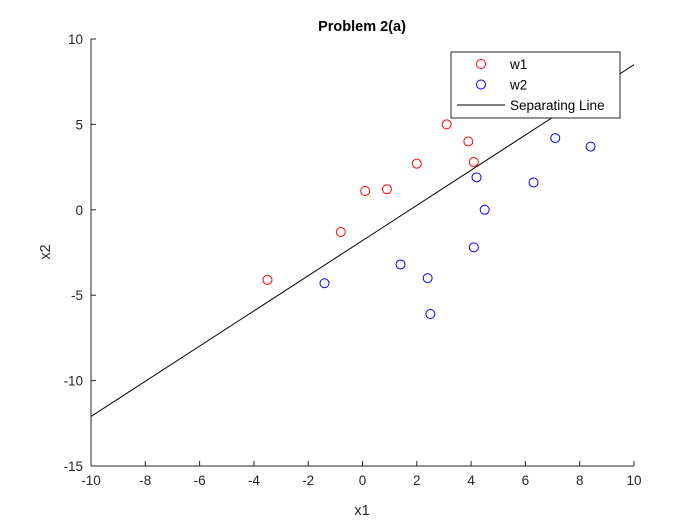 Image resolution: width=700 pixels, height=530 pixels. What do you see at coordinates (200, 480) in the screenshot?
I see `x-tick-label: -6` at bounding box center [200, 480].